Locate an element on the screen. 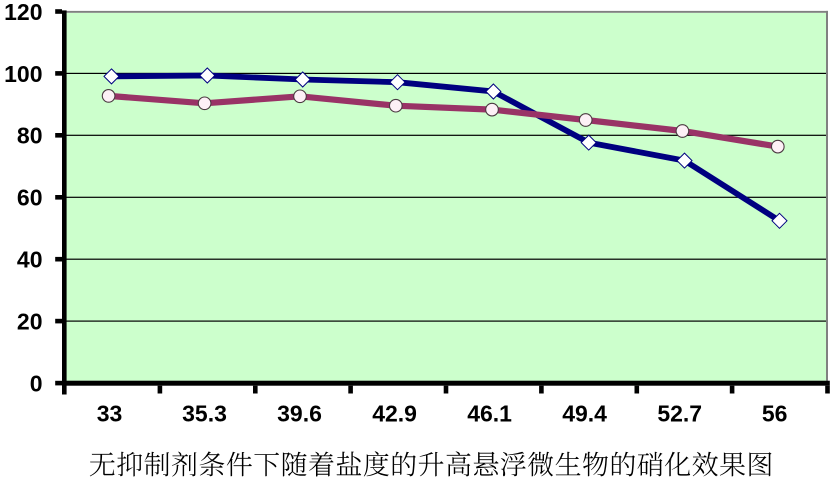 The height and width of the screenshot is (500, 839). svg-text: 40 is located at coordinates (30, 260).